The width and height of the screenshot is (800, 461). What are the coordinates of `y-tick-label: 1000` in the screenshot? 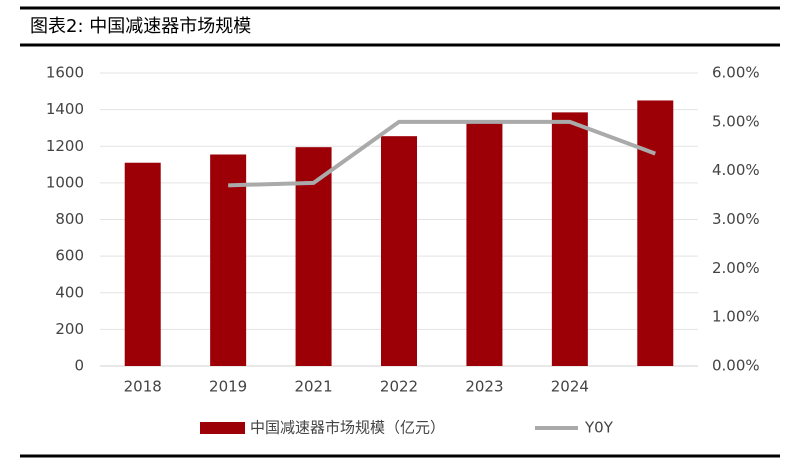 It's located at (65, 182).